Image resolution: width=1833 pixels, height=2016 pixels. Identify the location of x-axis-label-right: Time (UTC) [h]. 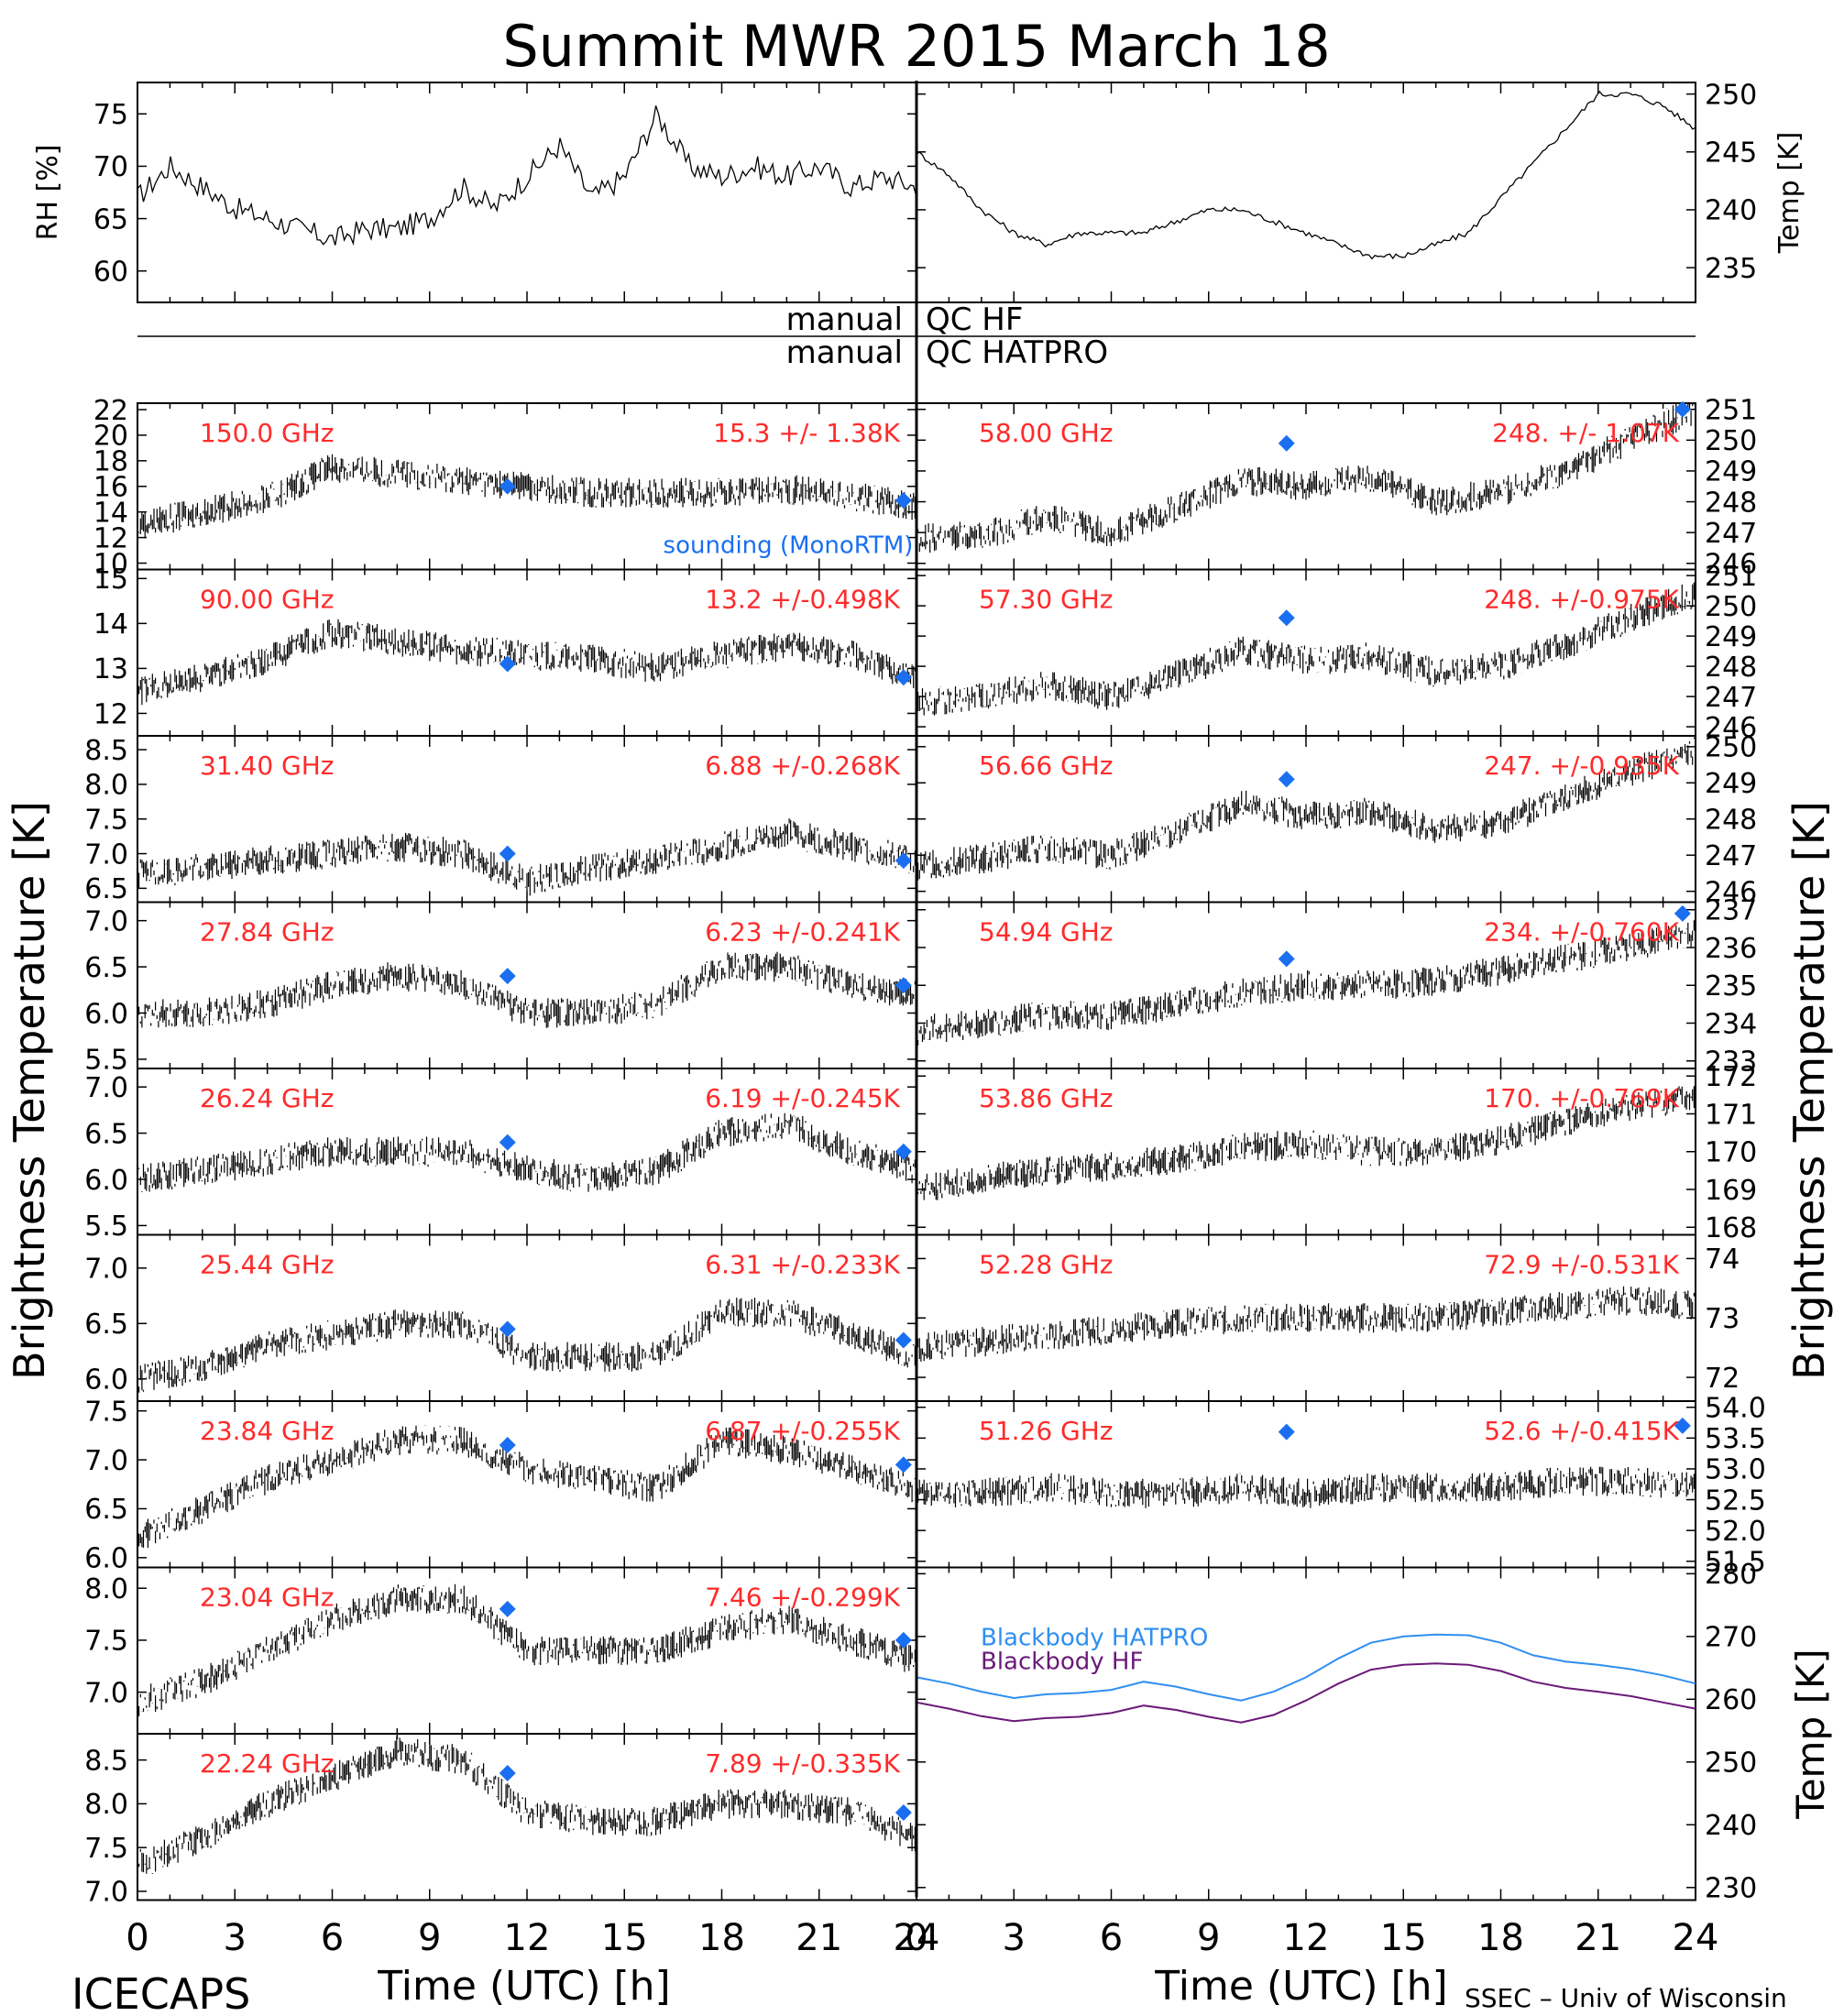
(1300, 1986).